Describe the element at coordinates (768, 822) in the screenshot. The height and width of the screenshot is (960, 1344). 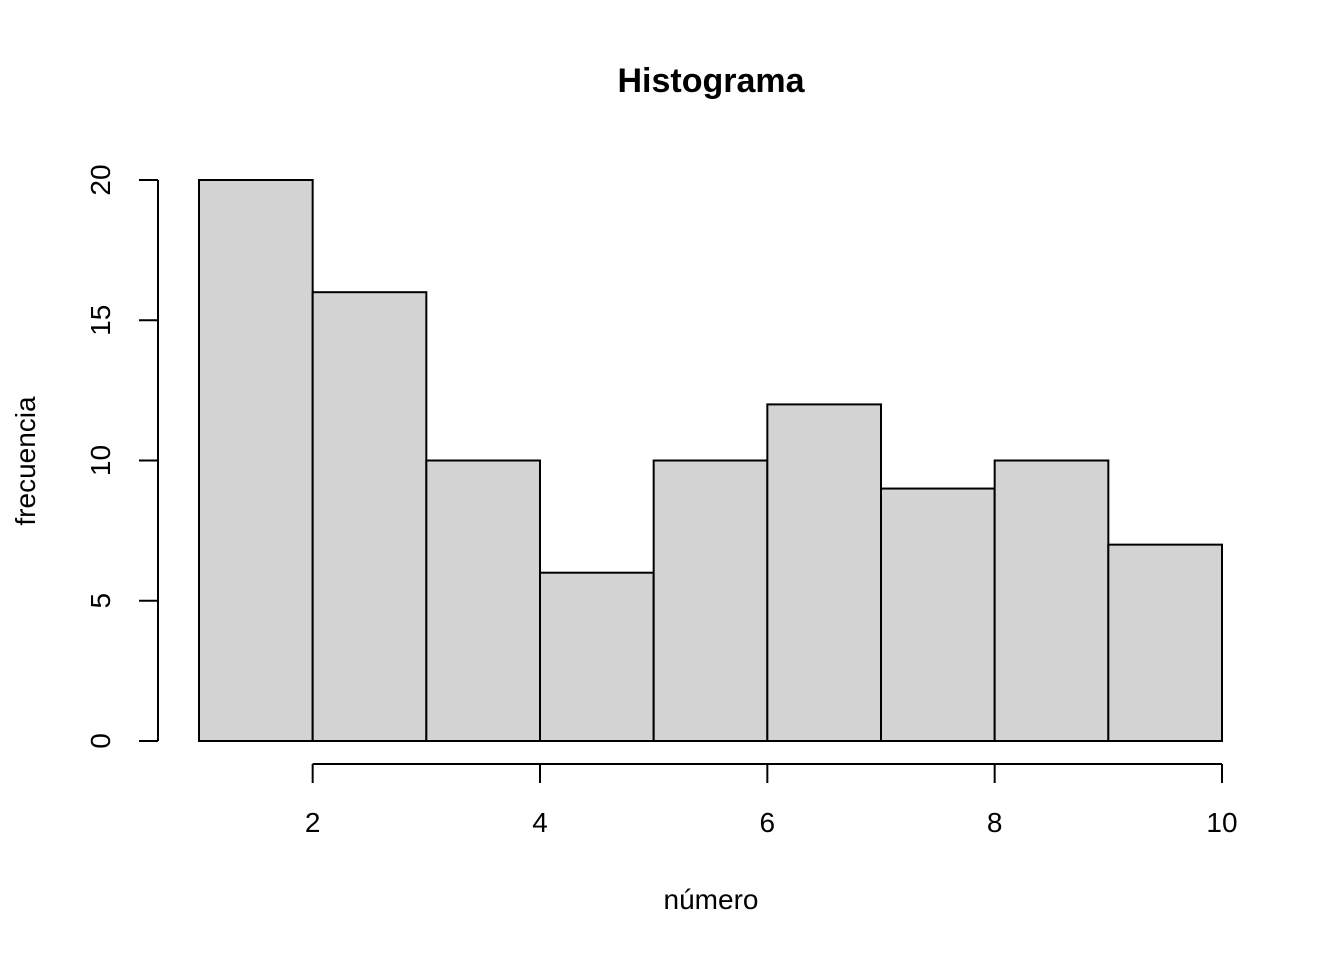
I see `x-tick-label: 6` at that location.